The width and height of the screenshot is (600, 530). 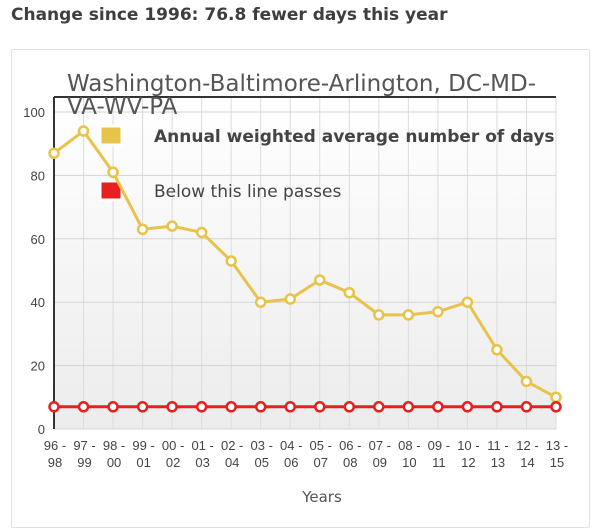 I want to click on y-tick-label: 40, so click(x=38, y=302).